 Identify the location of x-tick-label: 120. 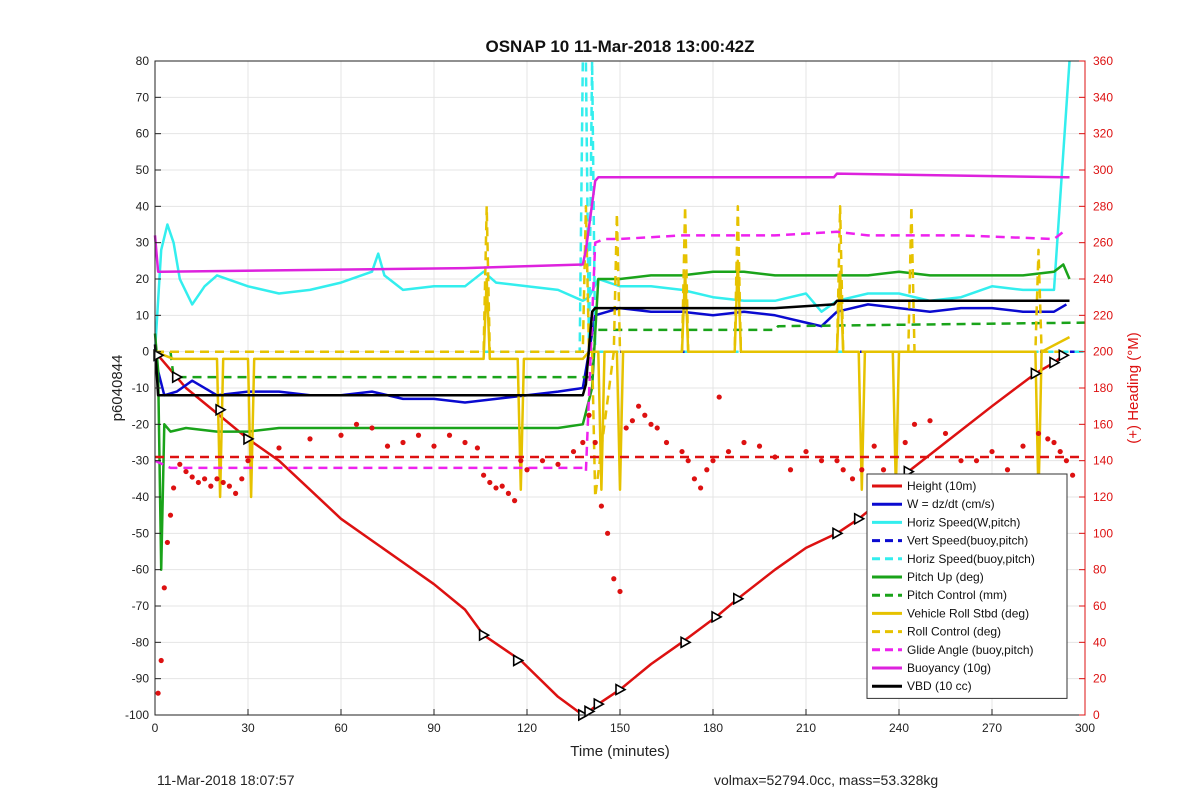
(527, 728).